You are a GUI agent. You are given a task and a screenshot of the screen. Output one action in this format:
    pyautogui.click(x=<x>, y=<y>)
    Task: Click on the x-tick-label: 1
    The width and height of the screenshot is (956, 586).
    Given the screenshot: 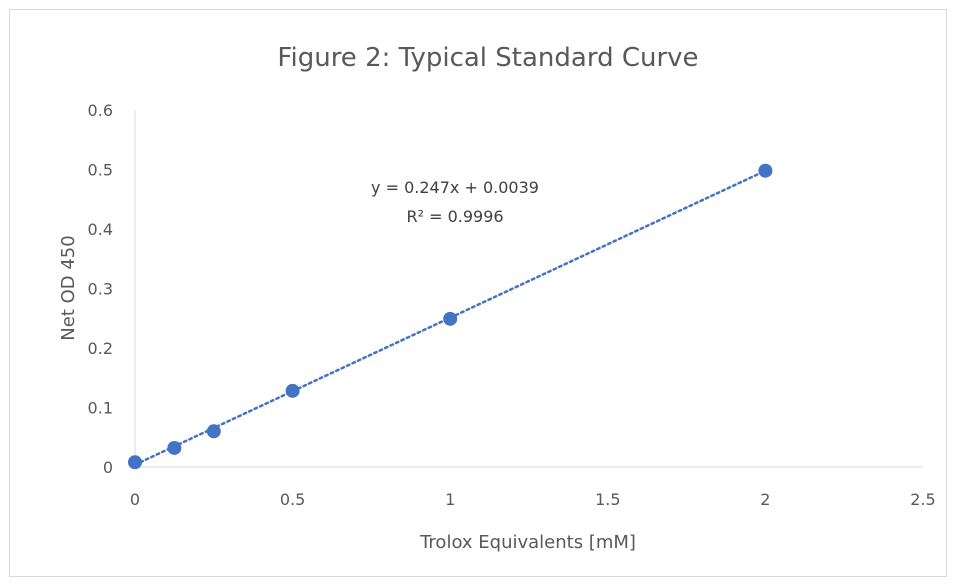 What is the action you would take?
    pyautogui.click(x=450, y=499)
    